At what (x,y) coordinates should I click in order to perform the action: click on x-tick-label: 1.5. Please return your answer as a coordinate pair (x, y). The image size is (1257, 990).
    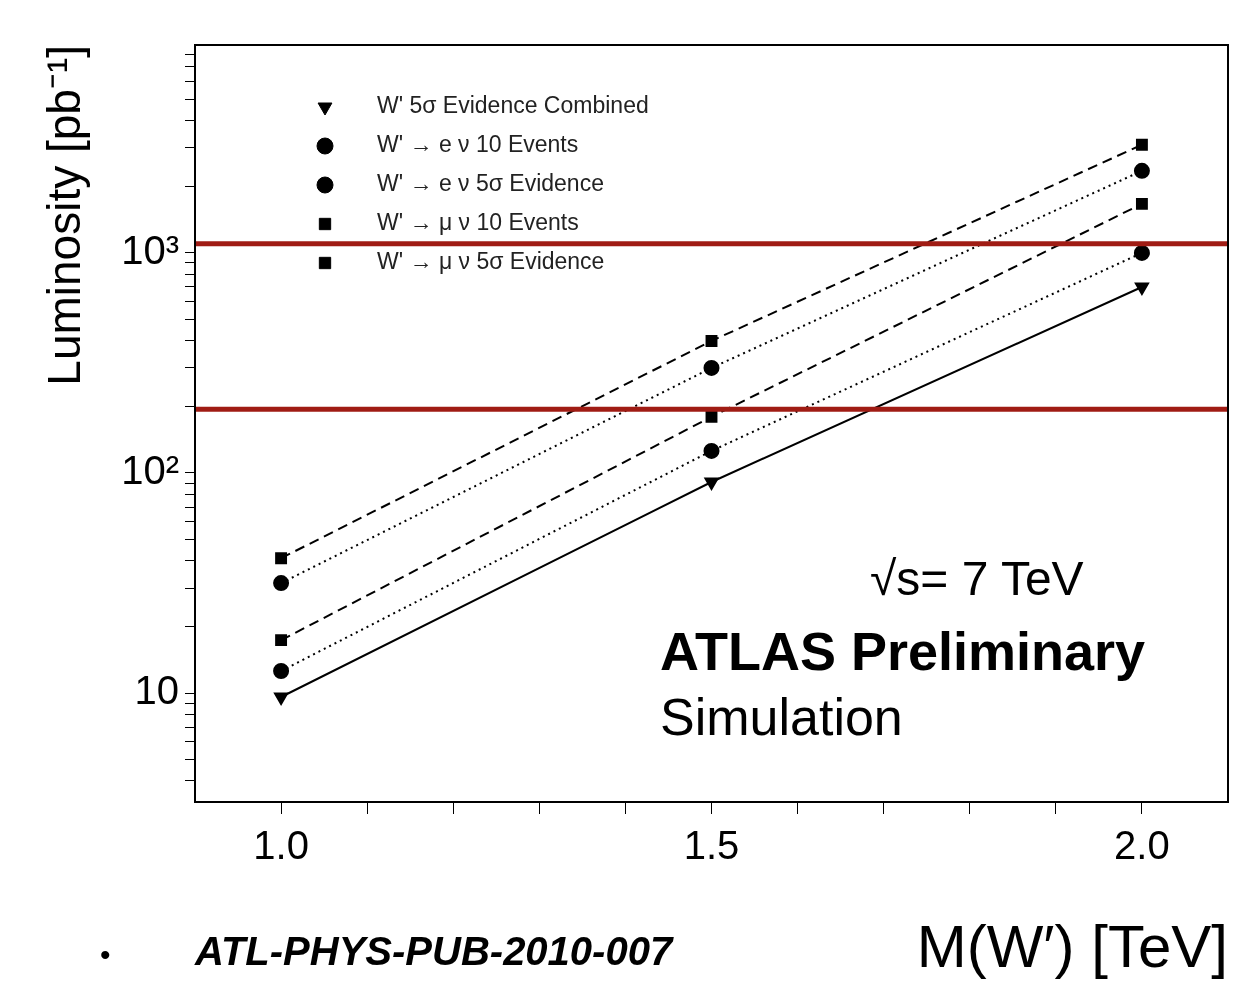
    Looking at the image, I should click on (711, 845).